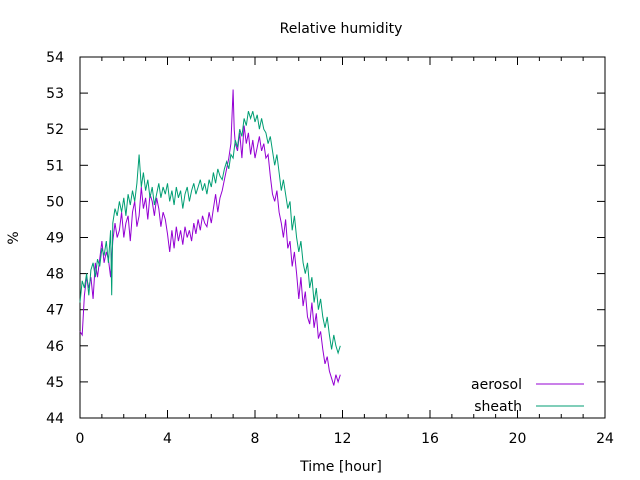 The width and height of the screenshot is (640, 480). What do you see at coordinates (340, 467) in the screenshot?
I see `x-axis-label: Time [hour]` at bounding box center [340, 467].